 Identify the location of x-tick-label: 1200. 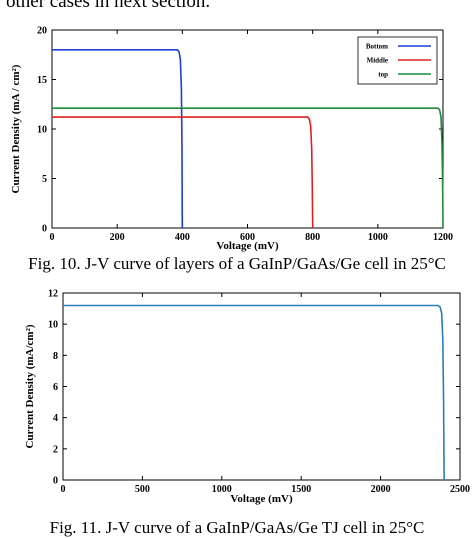
(443, 237).